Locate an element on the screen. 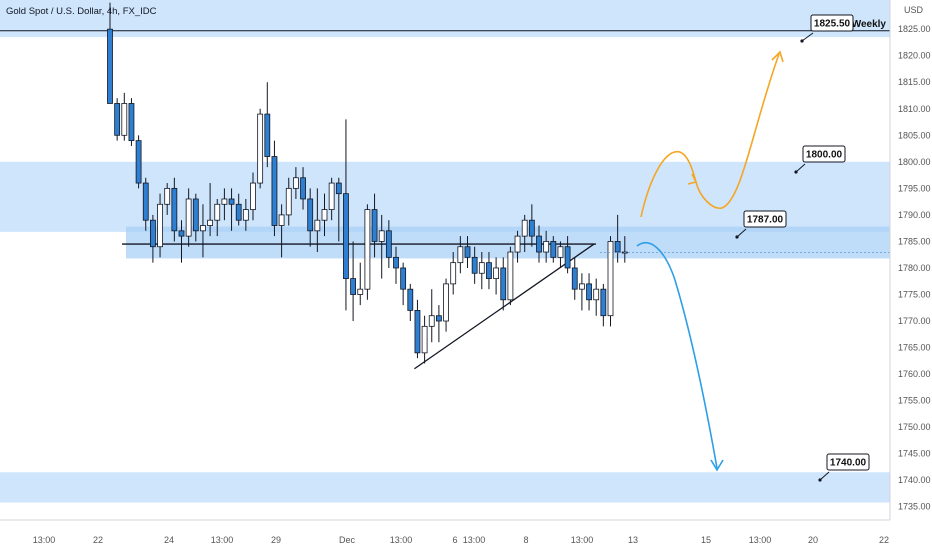 This screenshot has width=932, height=550. chart-title: Gold Spot / U.S. Dollar, 4h, FX_IDC is located at coordinates (81, 11).